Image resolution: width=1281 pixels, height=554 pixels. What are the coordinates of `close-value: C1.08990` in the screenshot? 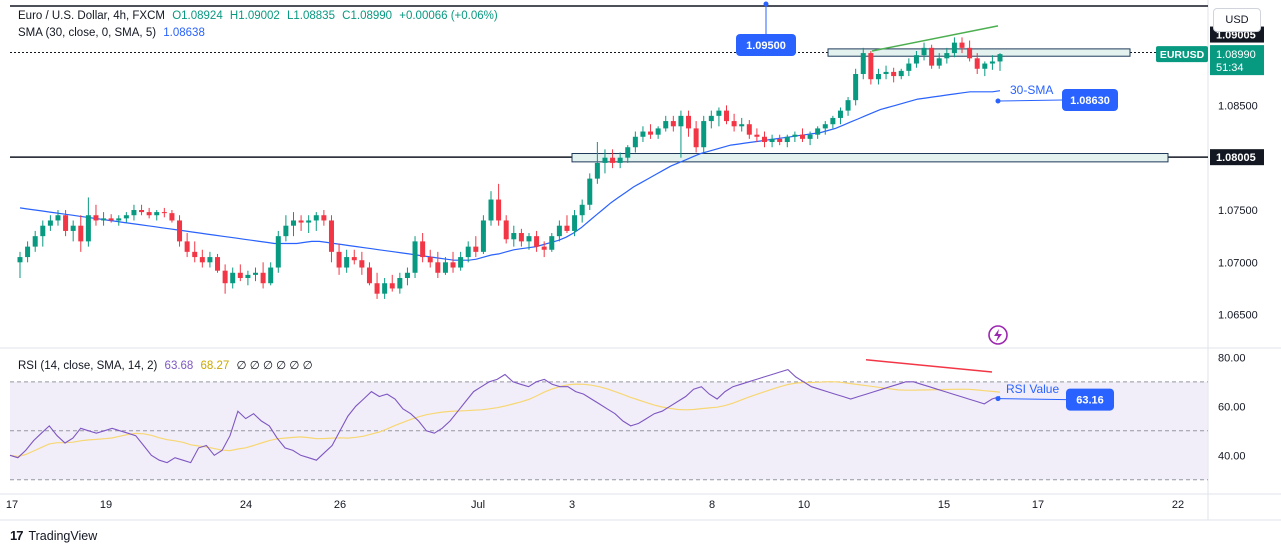 It's located at (367, 16).